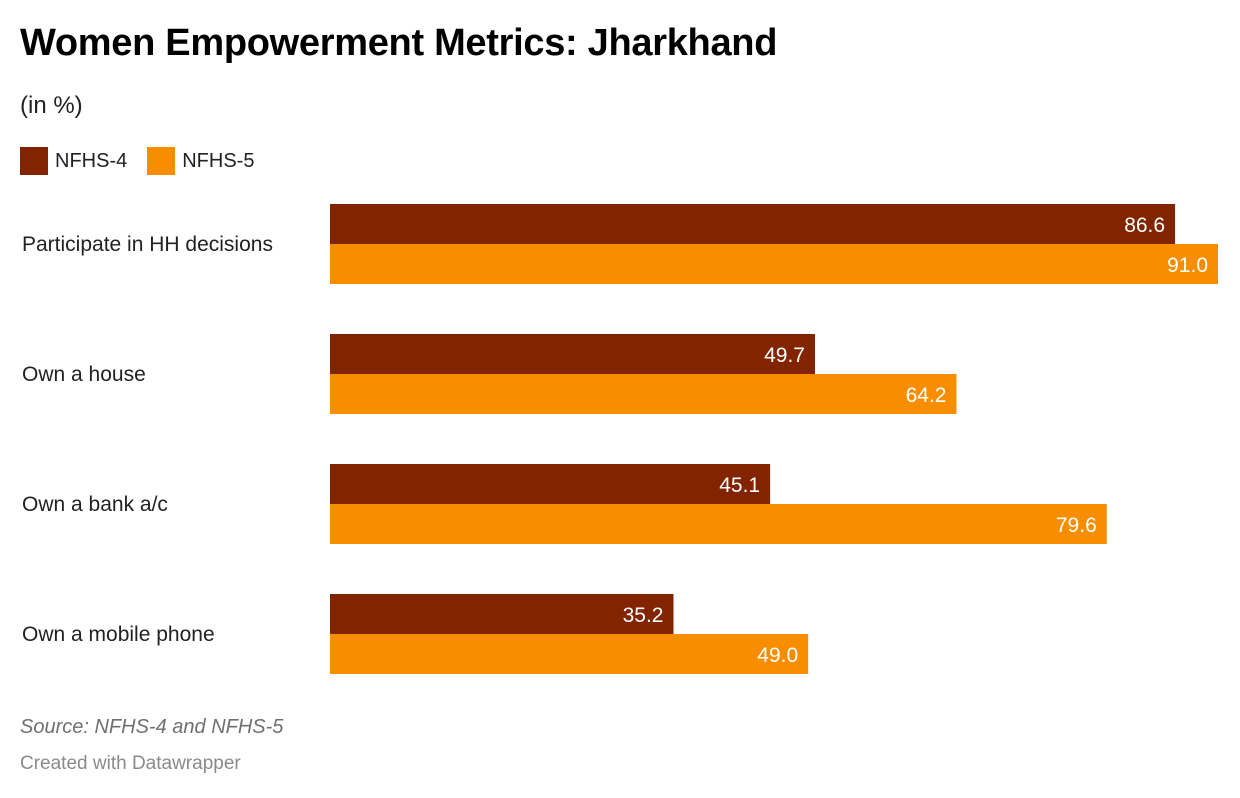 The image size is (1240, 798). I want to click on data-label: 79.6, so click(1076, 525).